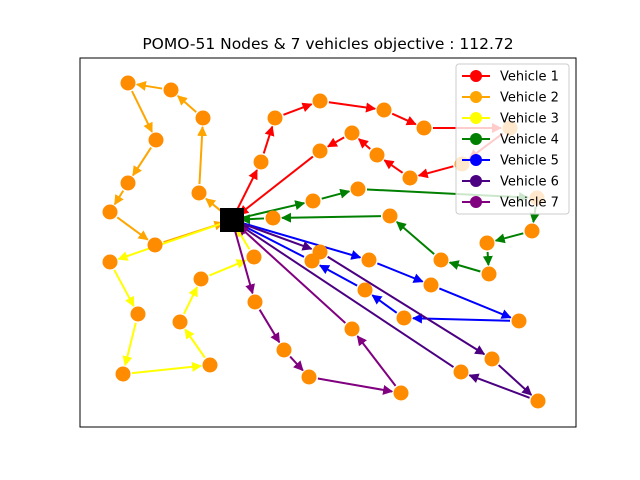  I want to click on legend-frame, so click(512, 139).